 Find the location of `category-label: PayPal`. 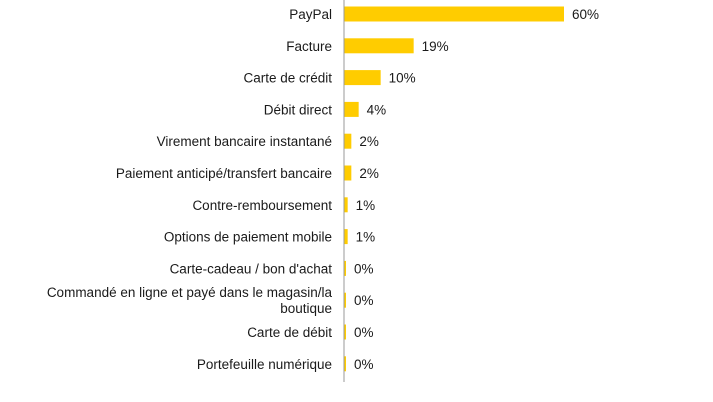

category-label: PayPal is located at coordinates (310, 14).